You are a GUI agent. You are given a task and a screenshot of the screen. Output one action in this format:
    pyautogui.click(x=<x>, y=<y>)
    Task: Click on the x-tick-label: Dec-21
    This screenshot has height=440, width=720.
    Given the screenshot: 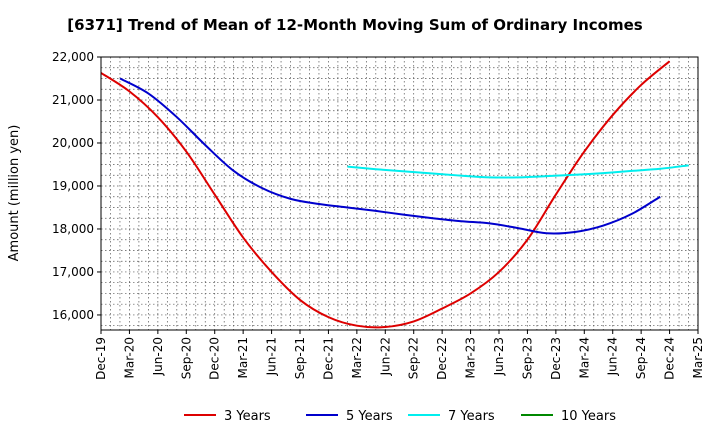 What is the action you would take?
    pyautogui.click(x=328, y=358)
    